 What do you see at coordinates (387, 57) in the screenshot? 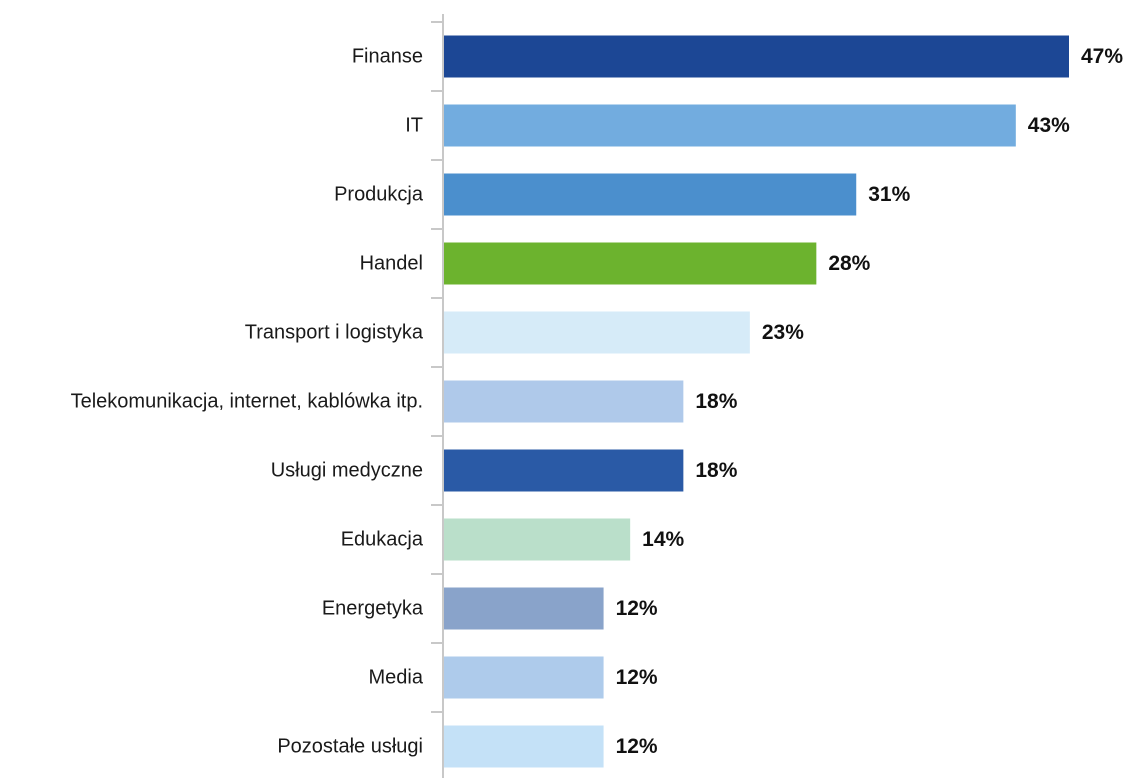
I see `category-label: Finanse` at bounding box center [387, 57].